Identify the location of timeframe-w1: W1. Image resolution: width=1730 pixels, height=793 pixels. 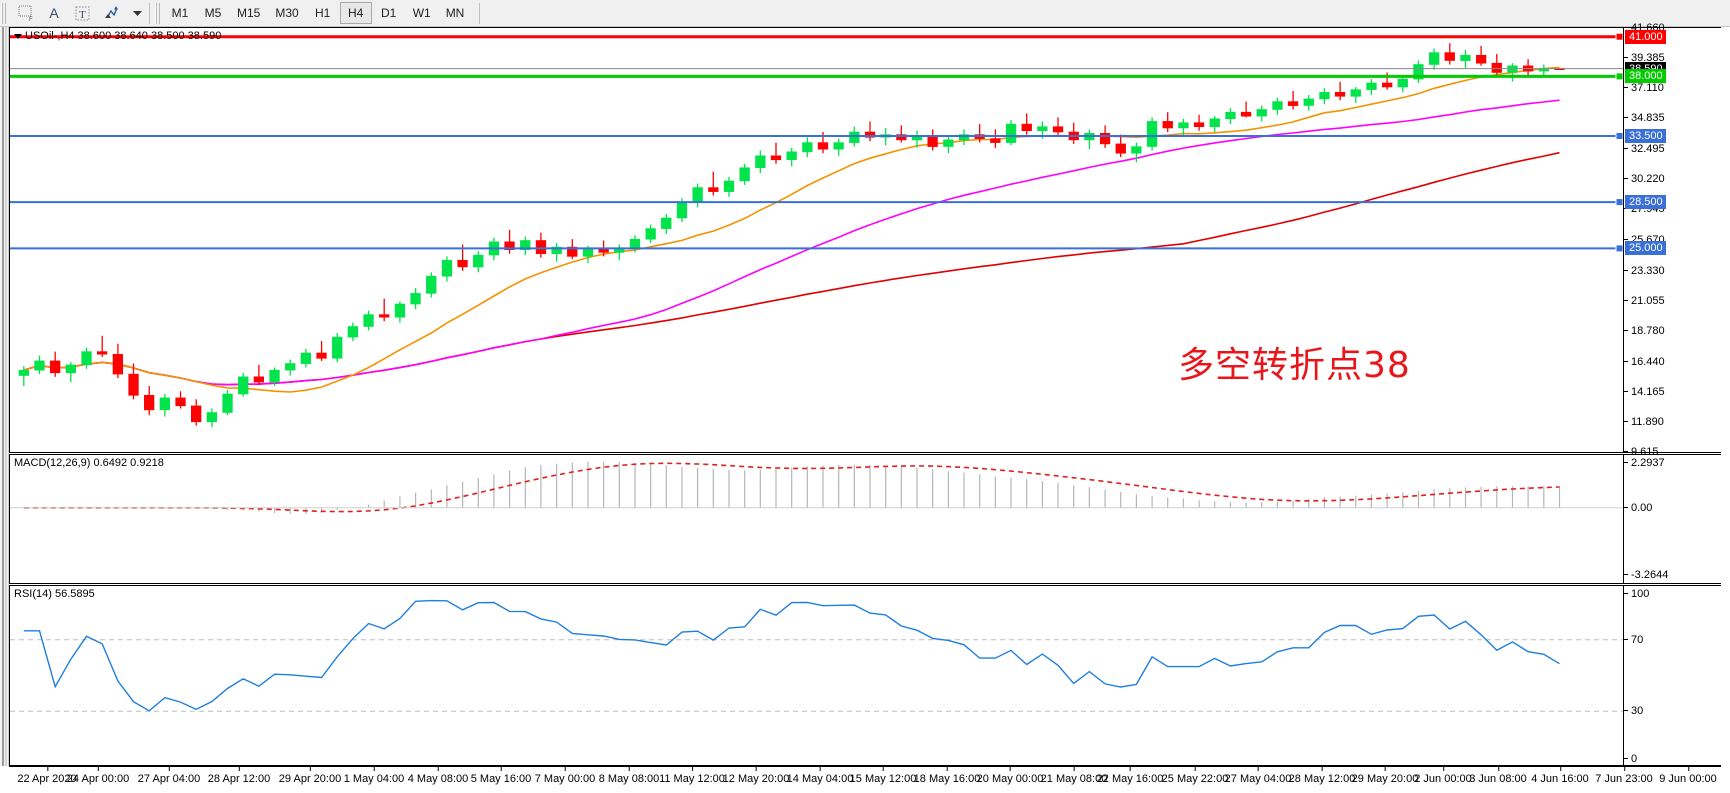
(421, 13).